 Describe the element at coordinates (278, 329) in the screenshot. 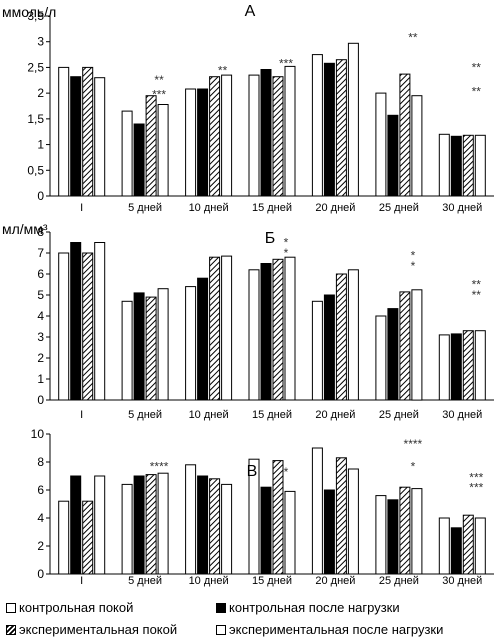

I see `bar-b-s3-c4` at that location.